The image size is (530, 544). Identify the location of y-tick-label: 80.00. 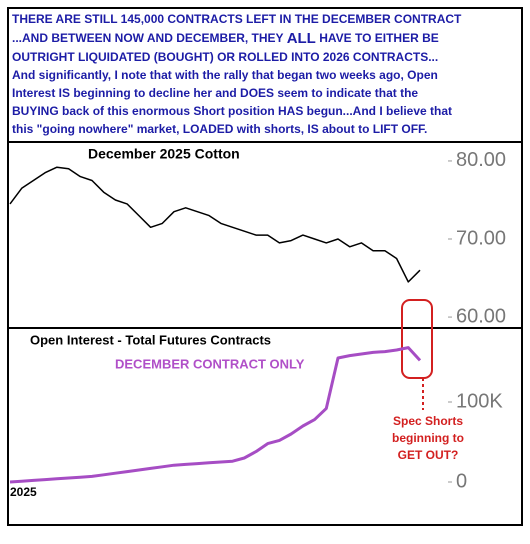
(481, 160).